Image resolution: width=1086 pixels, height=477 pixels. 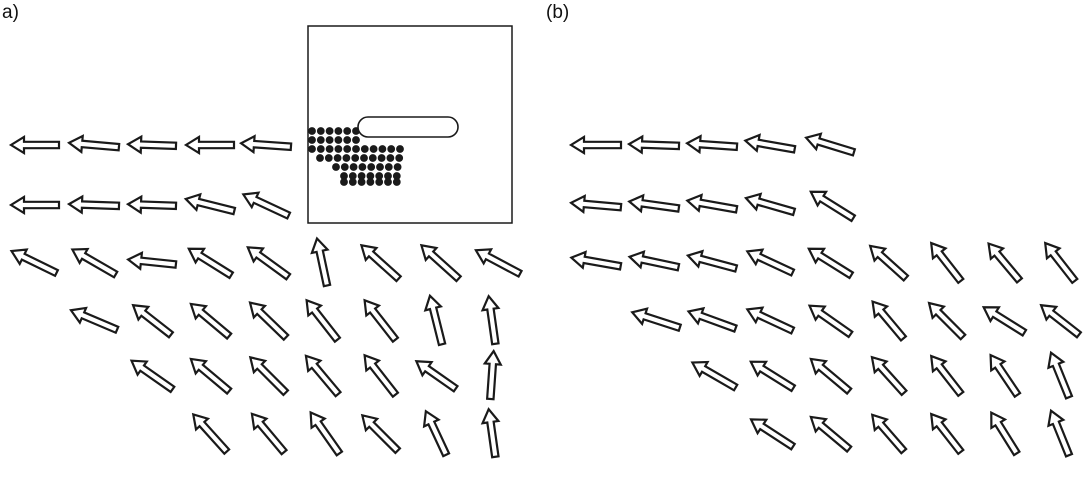 What do you see at coordinates (558, 12) in the screenshot?
I see `panel-b-label: (b)` at bounding box center [558, 12].